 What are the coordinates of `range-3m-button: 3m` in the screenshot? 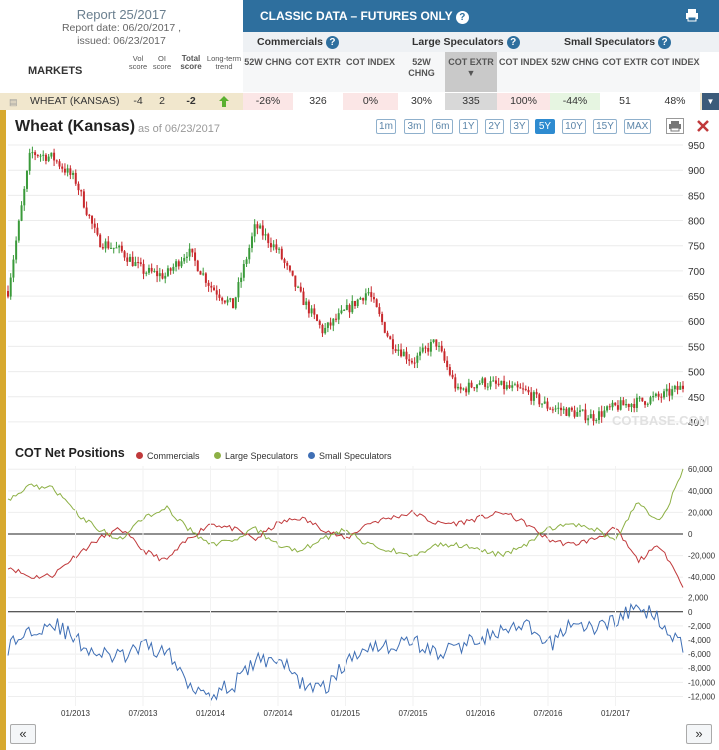 It's located at (414, 126).